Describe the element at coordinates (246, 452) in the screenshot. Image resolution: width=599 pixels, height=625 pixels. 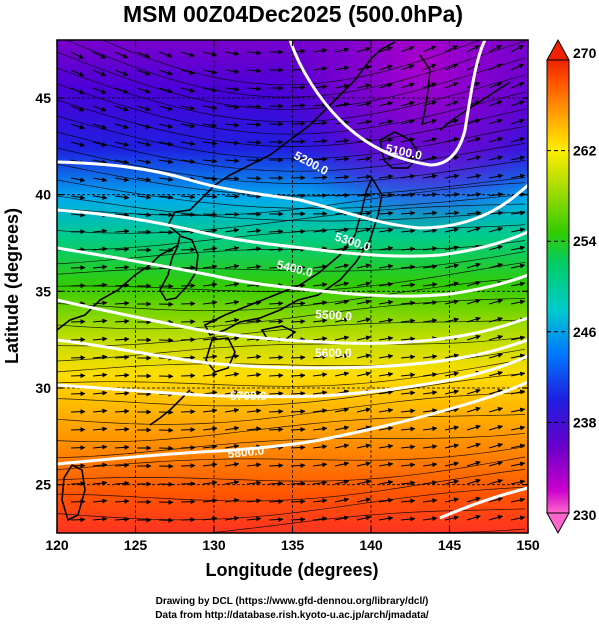
I see `contour-label-5800: 5800.0` at that location.